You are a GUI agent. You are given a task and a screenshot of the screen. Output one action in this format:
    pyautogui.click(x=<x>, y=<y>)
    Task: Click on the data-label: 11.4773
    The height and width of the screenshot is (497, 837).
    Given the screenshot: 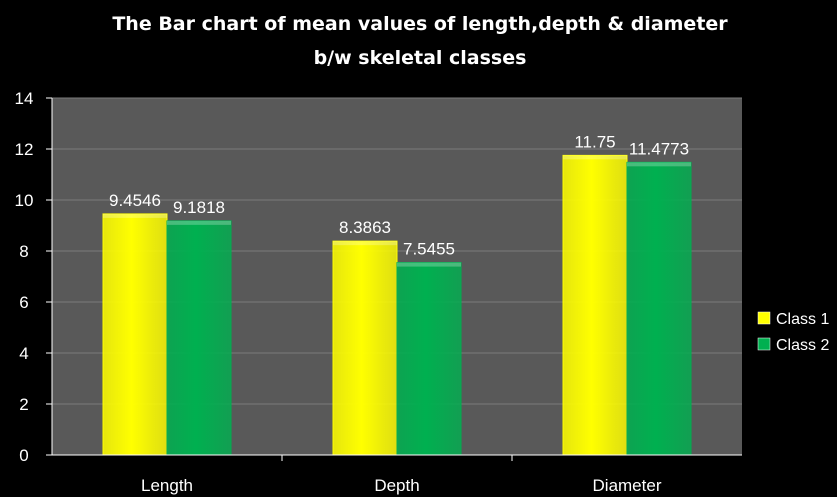 What is the action you would take?
    pyautogui.click(x=659, y=148)
    